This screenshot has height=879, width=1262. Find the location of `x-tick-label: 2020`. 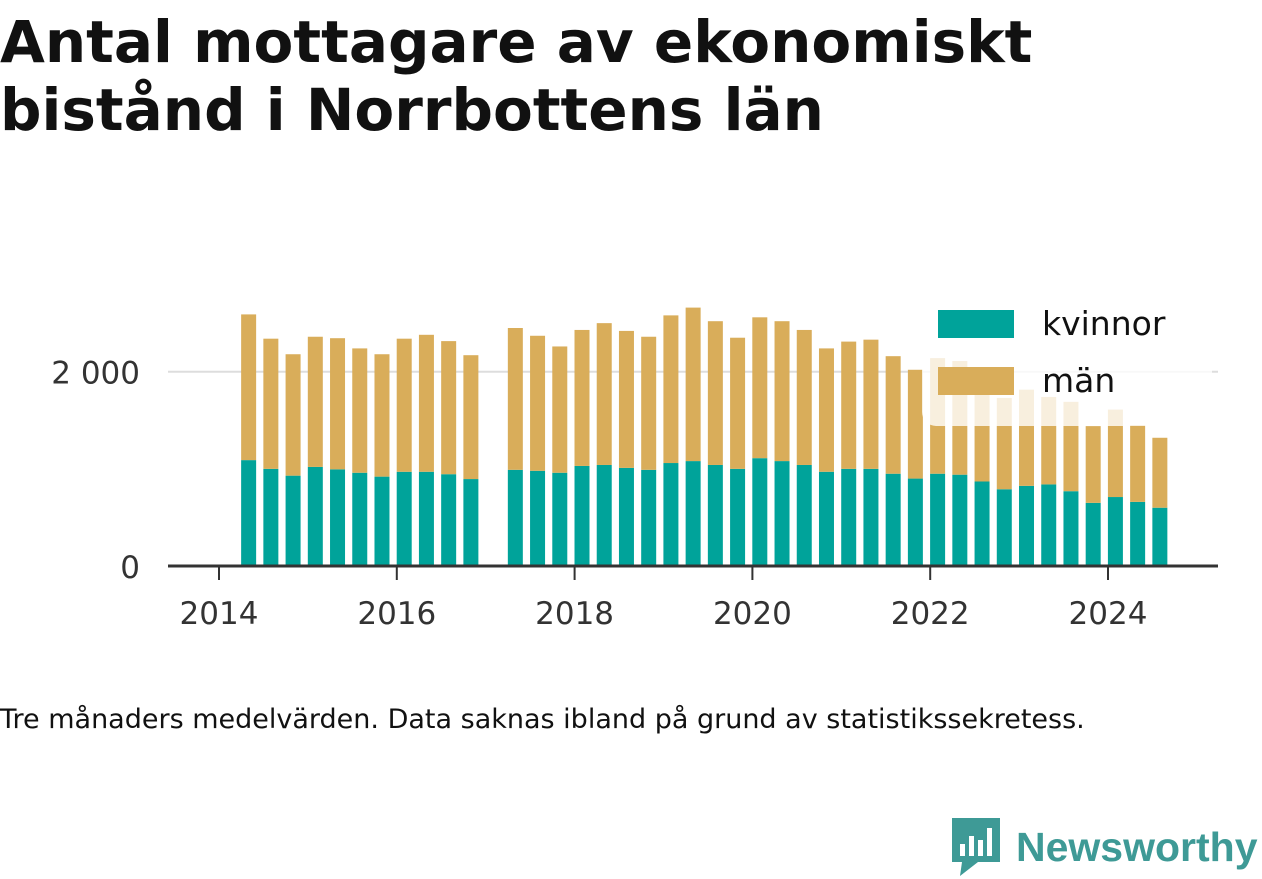

x-tick-label: 2020 is located at coordinates (752, 614).